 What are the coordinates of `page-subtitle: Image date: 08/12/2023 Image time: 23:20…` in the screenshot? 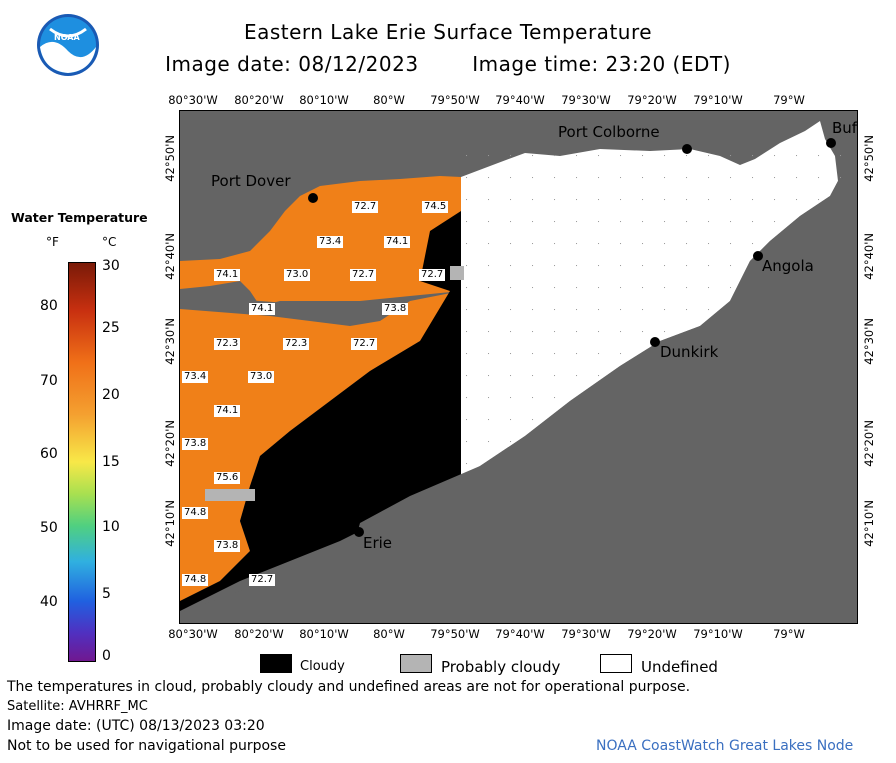 It's located at (448, 64).